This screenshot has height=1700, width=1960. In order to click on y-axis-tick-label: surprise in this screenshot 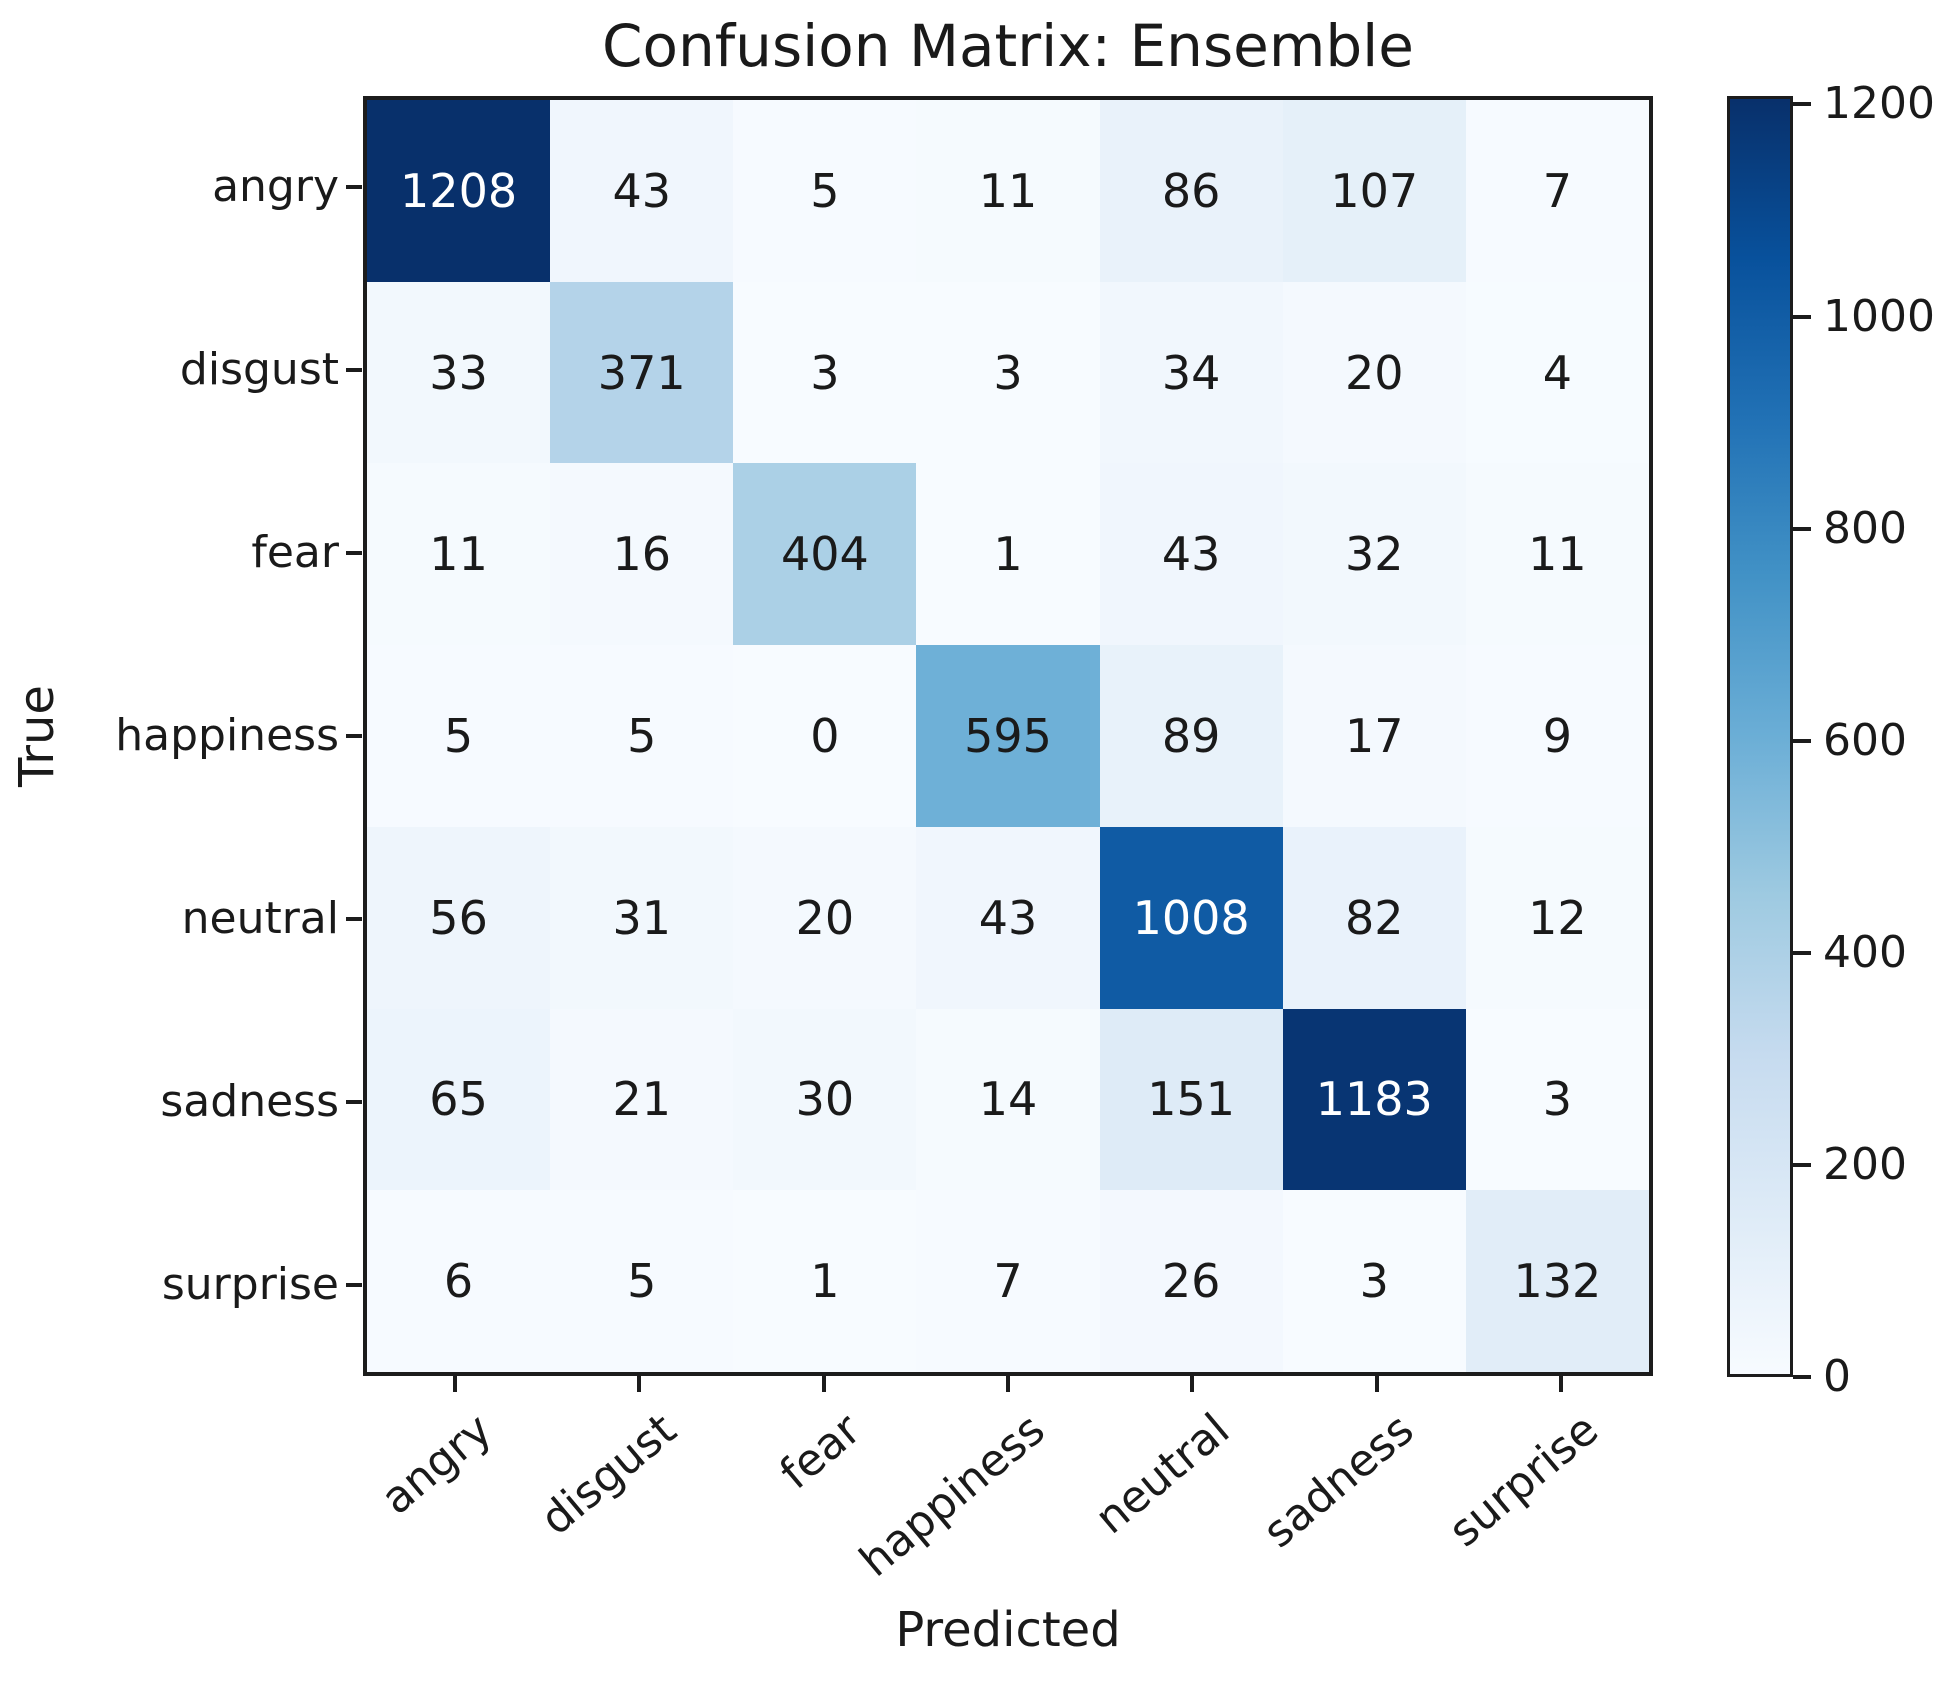, I will do `click(250, 1284)`.